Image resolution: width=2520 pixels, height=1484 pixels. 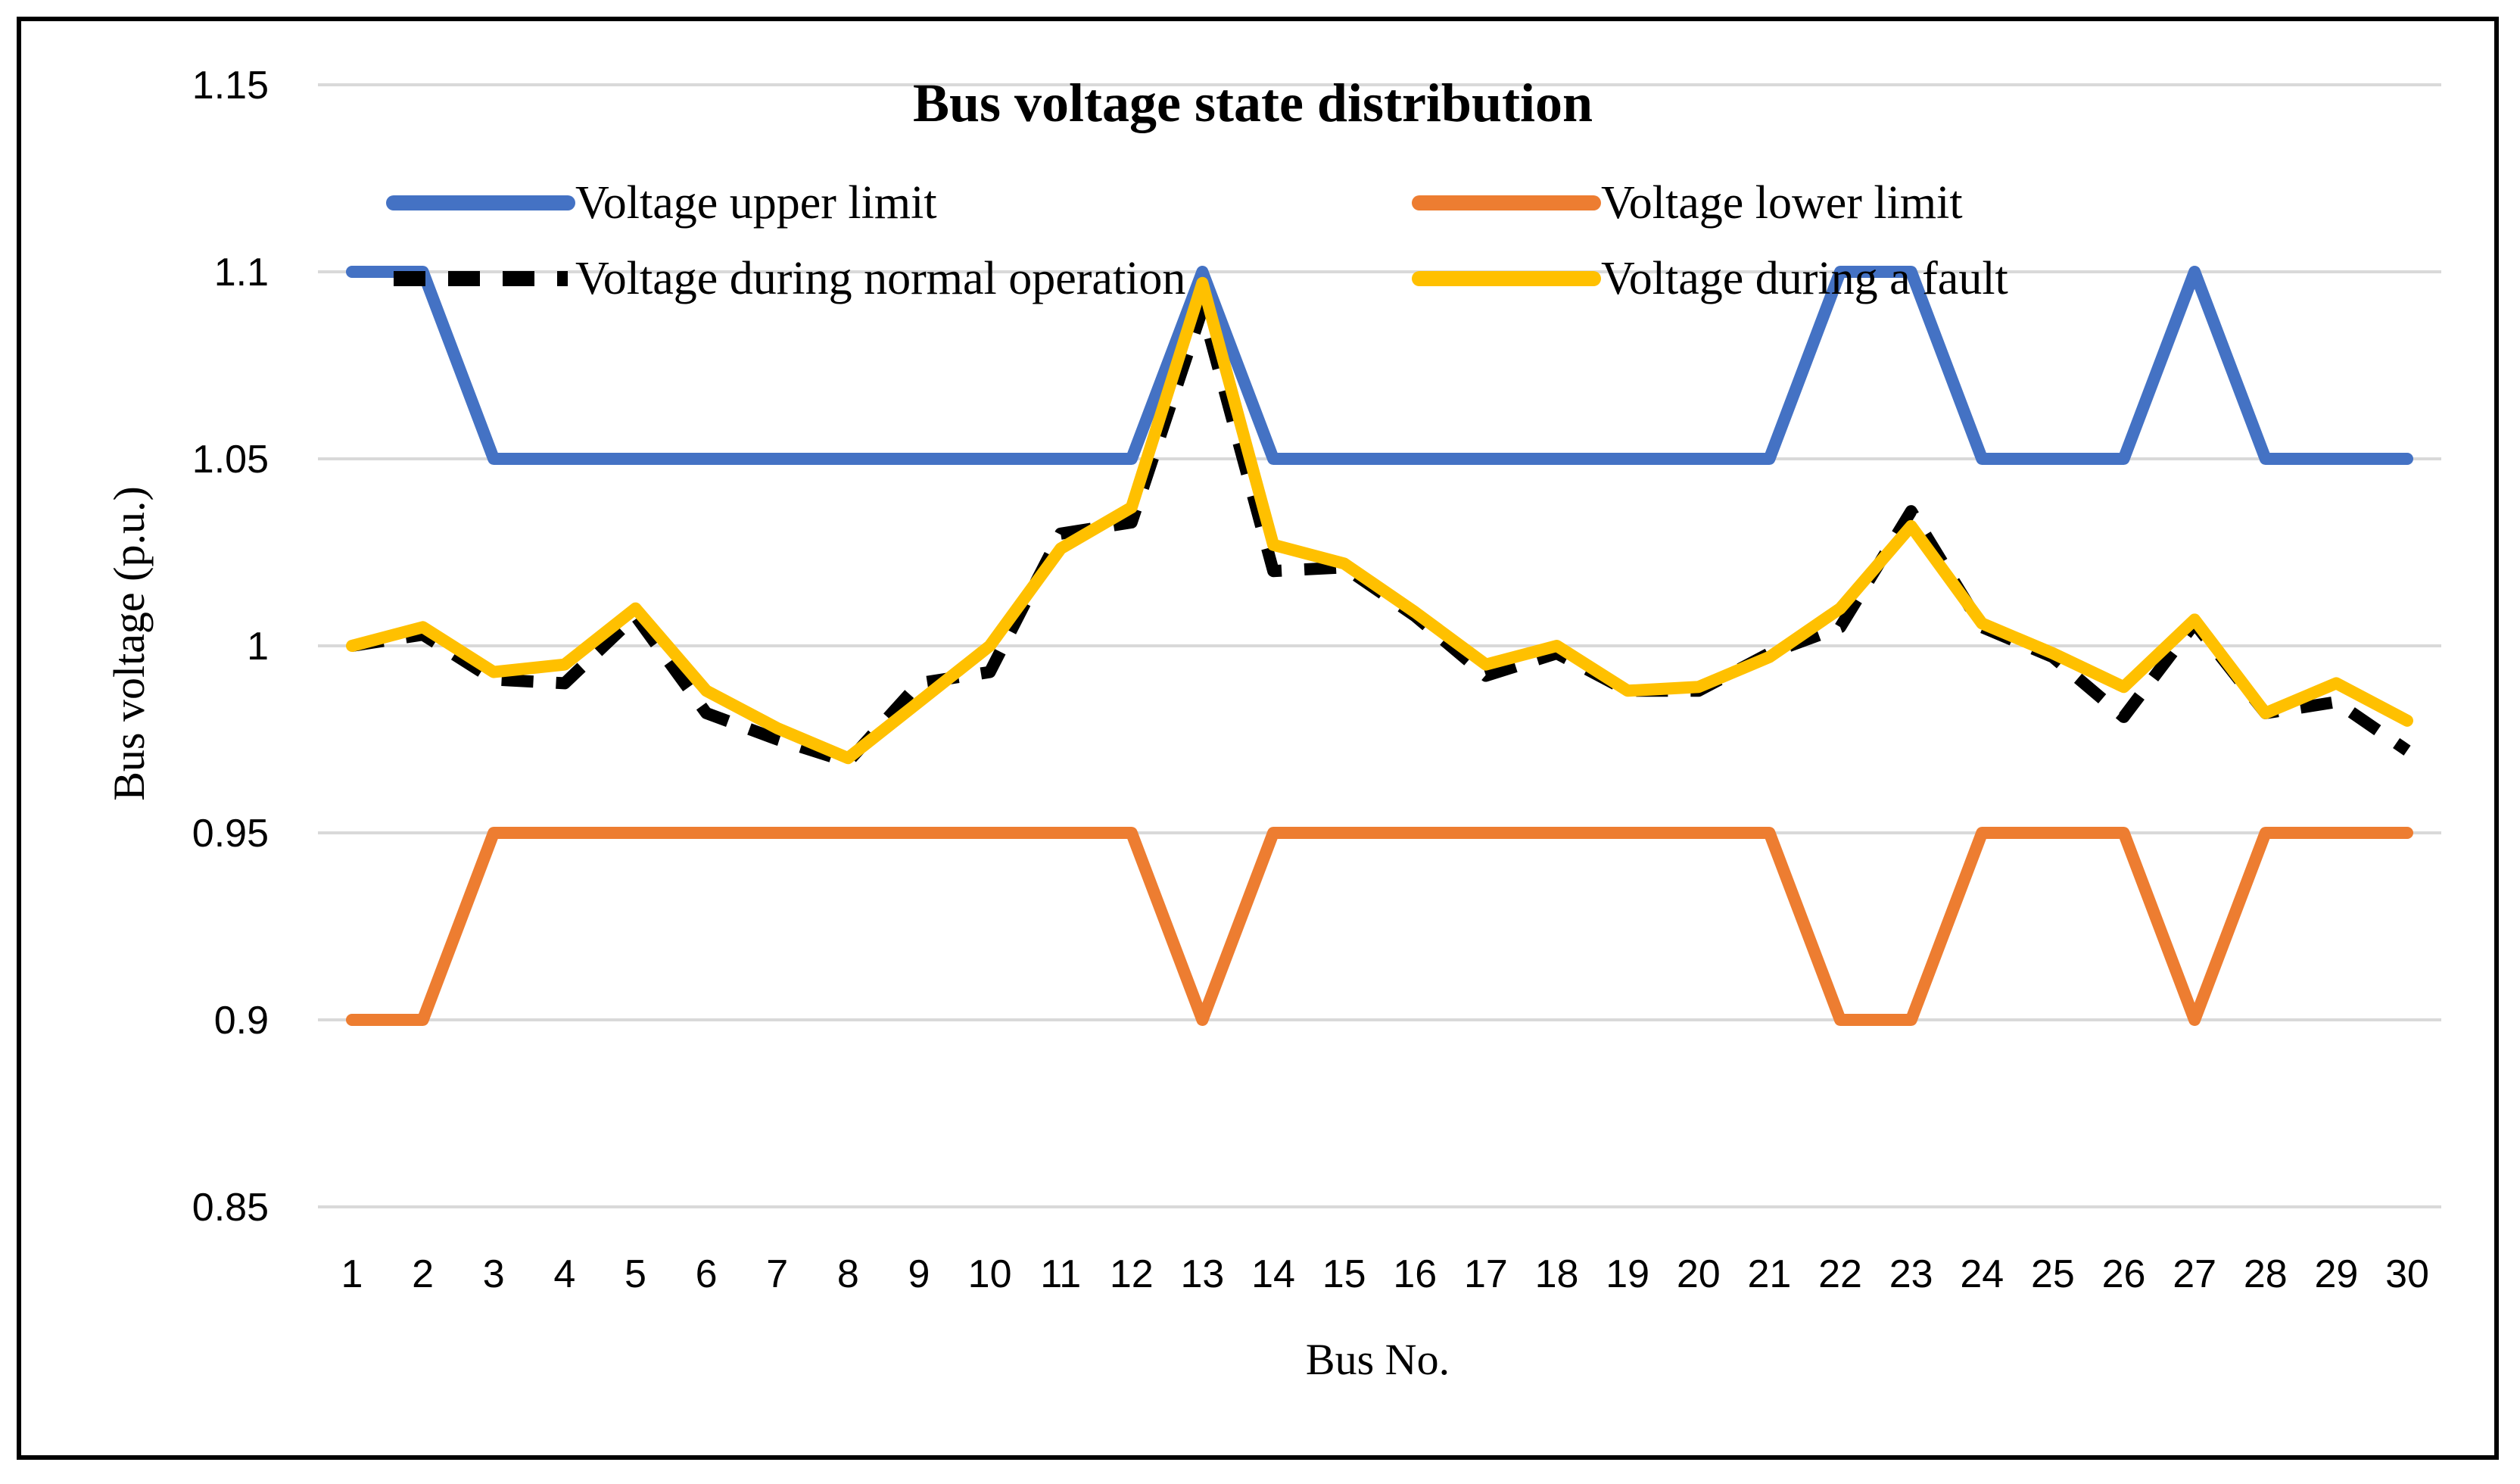 What do you see at coordinates (707, 1274) in the screenshot?
I see `x-tick-label: 6` at bounding box center [707, 1274].